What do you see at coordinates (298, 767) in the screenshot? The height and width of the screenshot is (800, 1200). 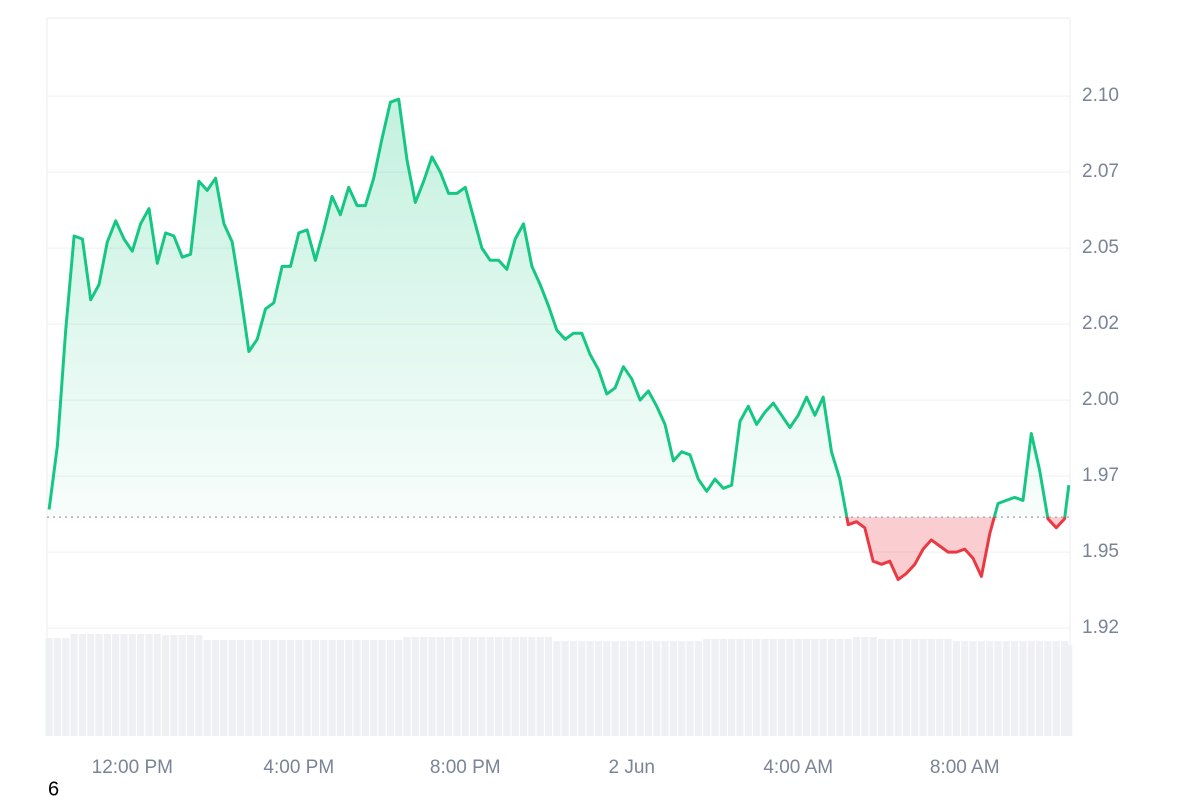 I see `x-tick-label: 4:00 PM` at bounding box center [298, 767].